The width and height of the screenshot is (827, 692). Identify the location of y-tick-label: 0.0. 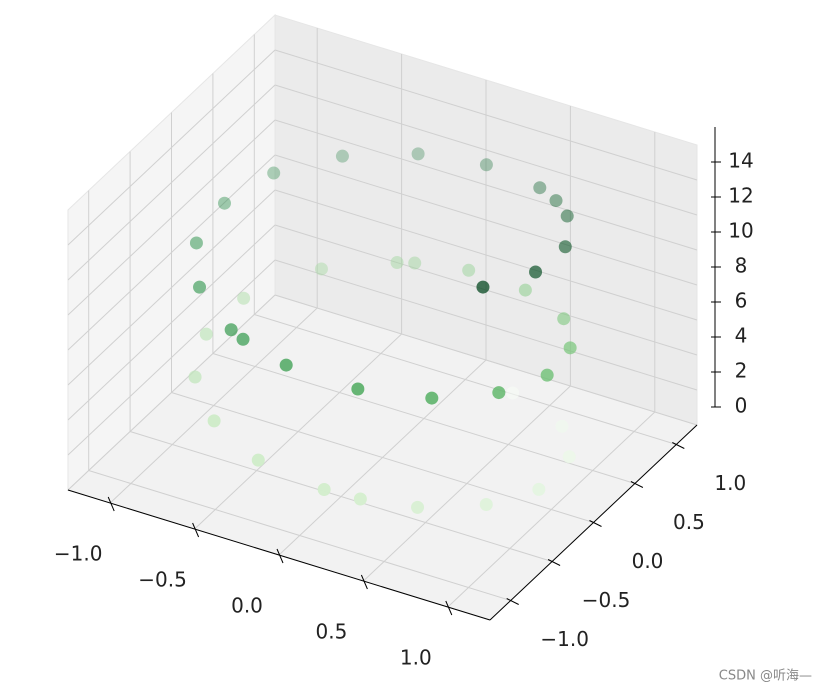
(648, 561).